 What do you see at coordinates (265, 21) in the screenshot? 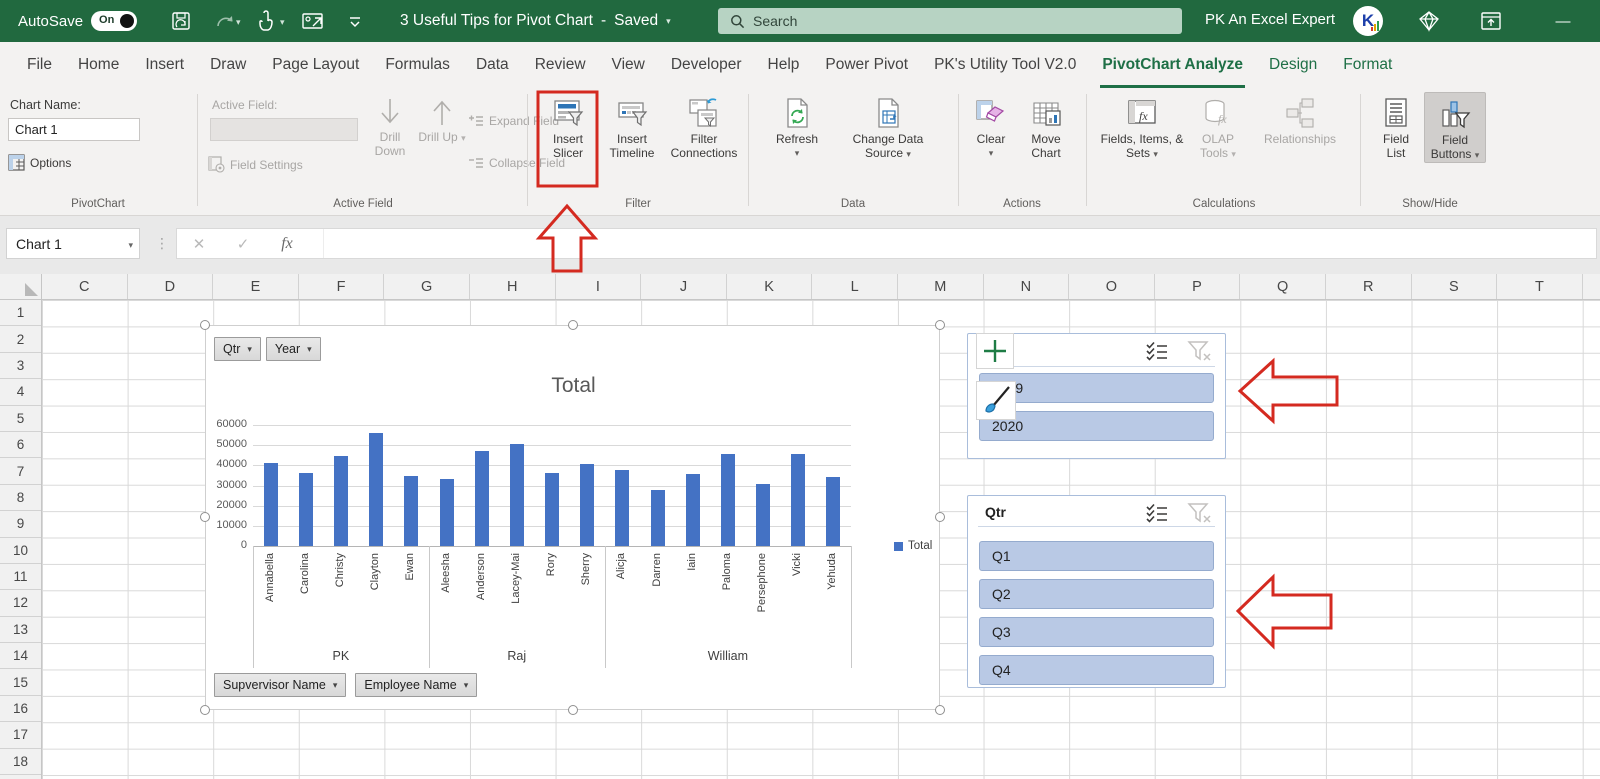
I see `touch-mode-icon` at bounding box center [265, 21].